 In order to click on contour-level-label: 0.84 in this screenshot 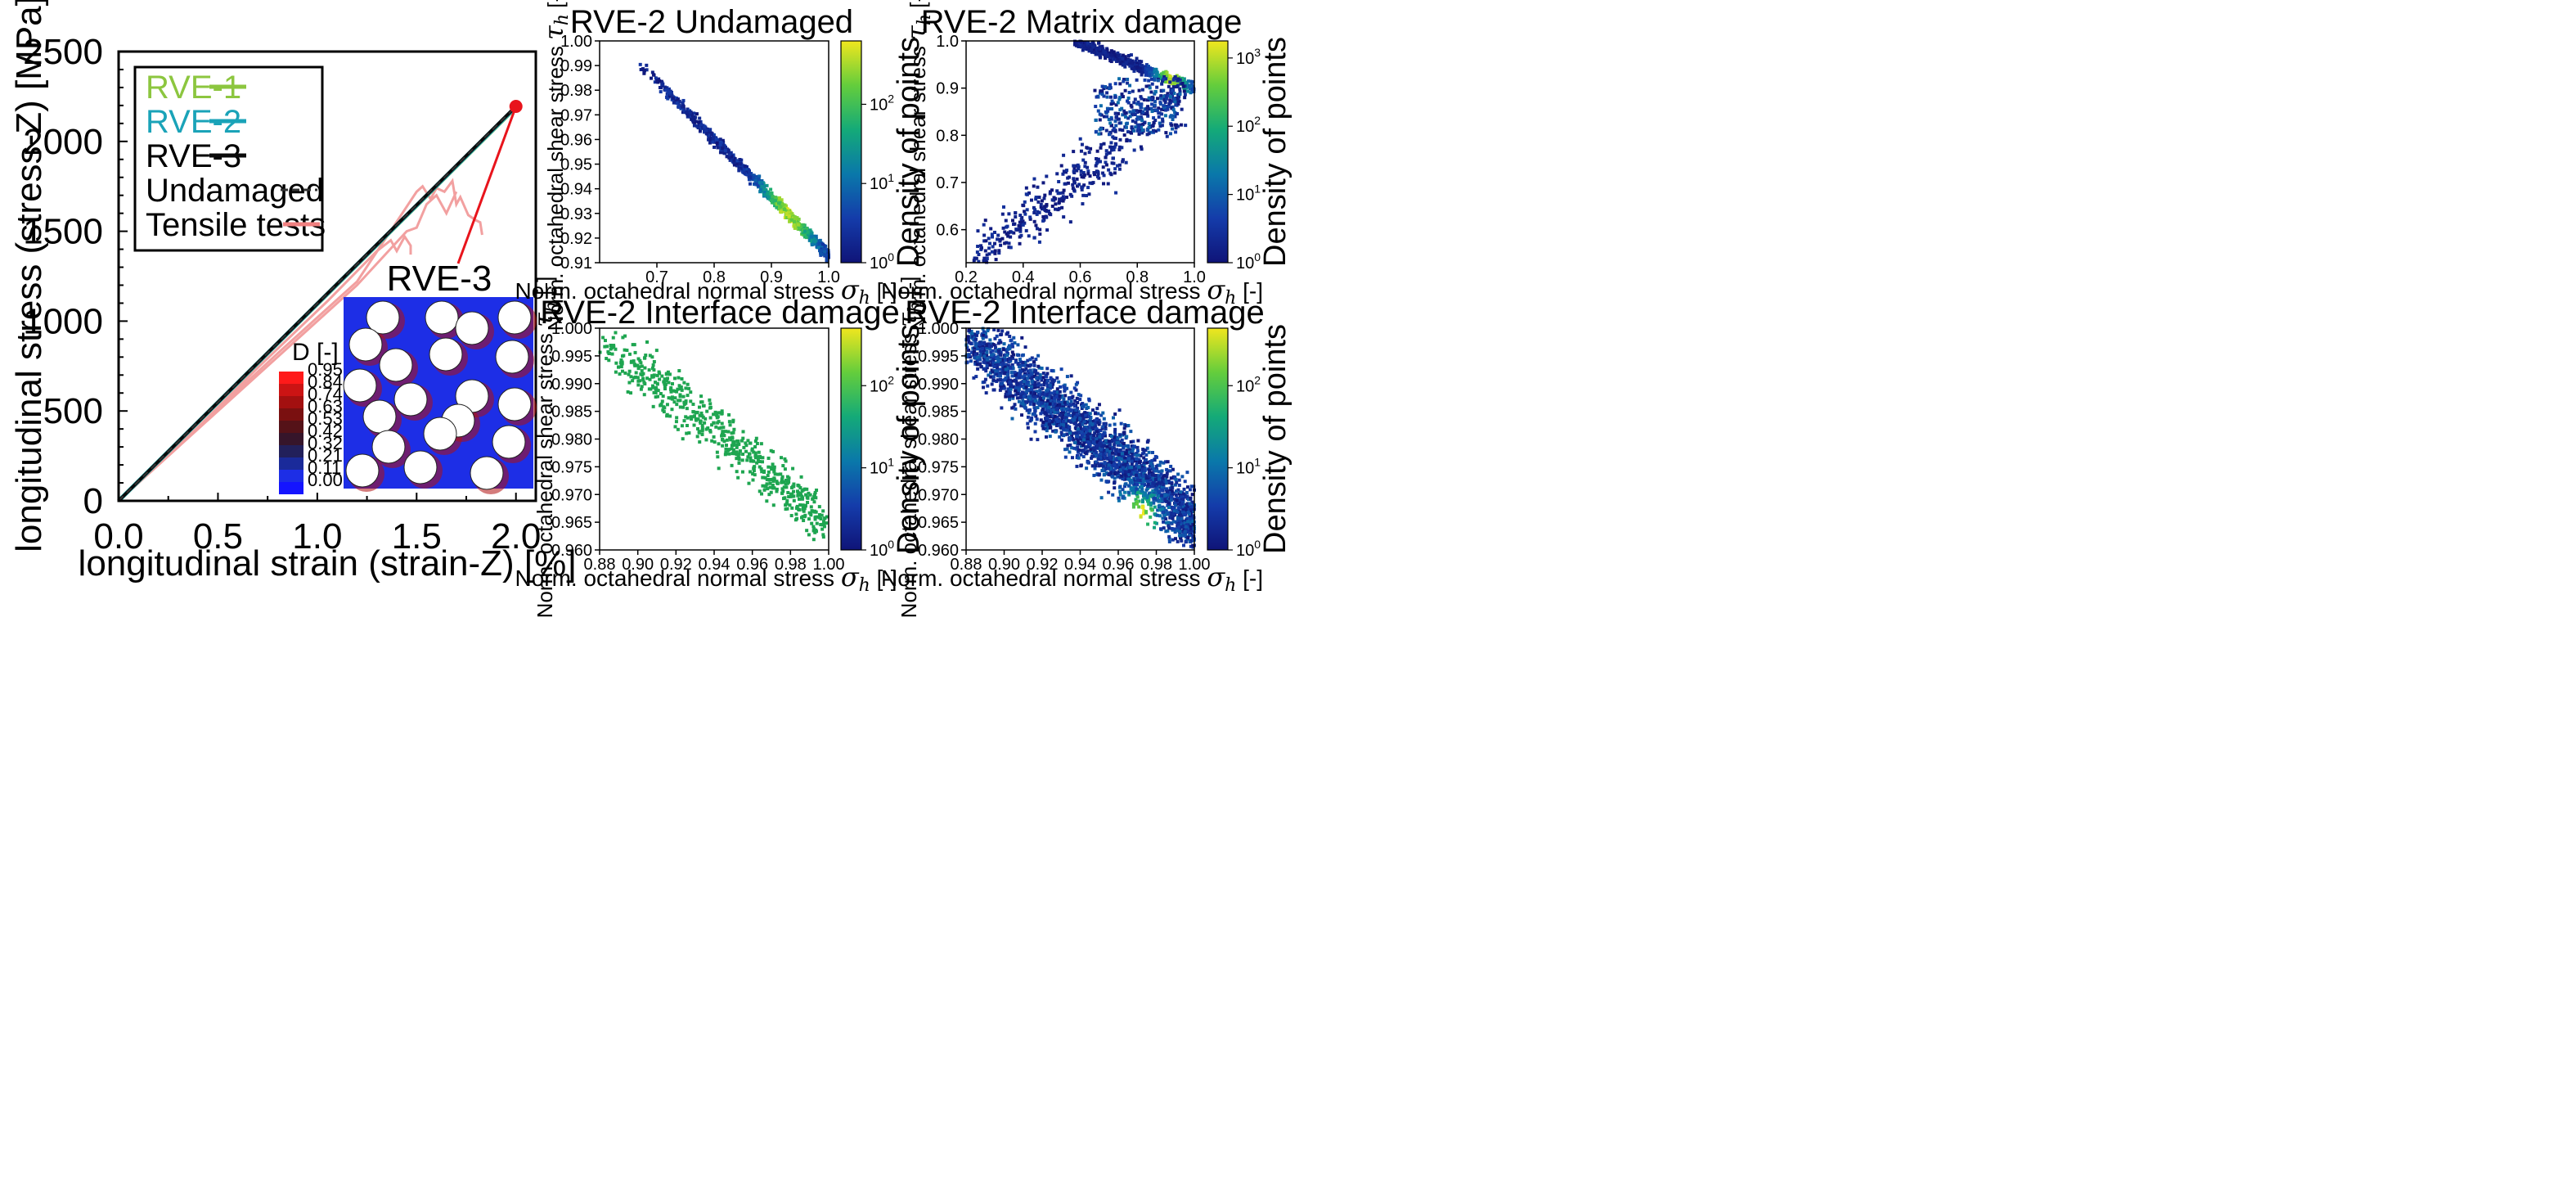, I will do `click(325, 382)`.